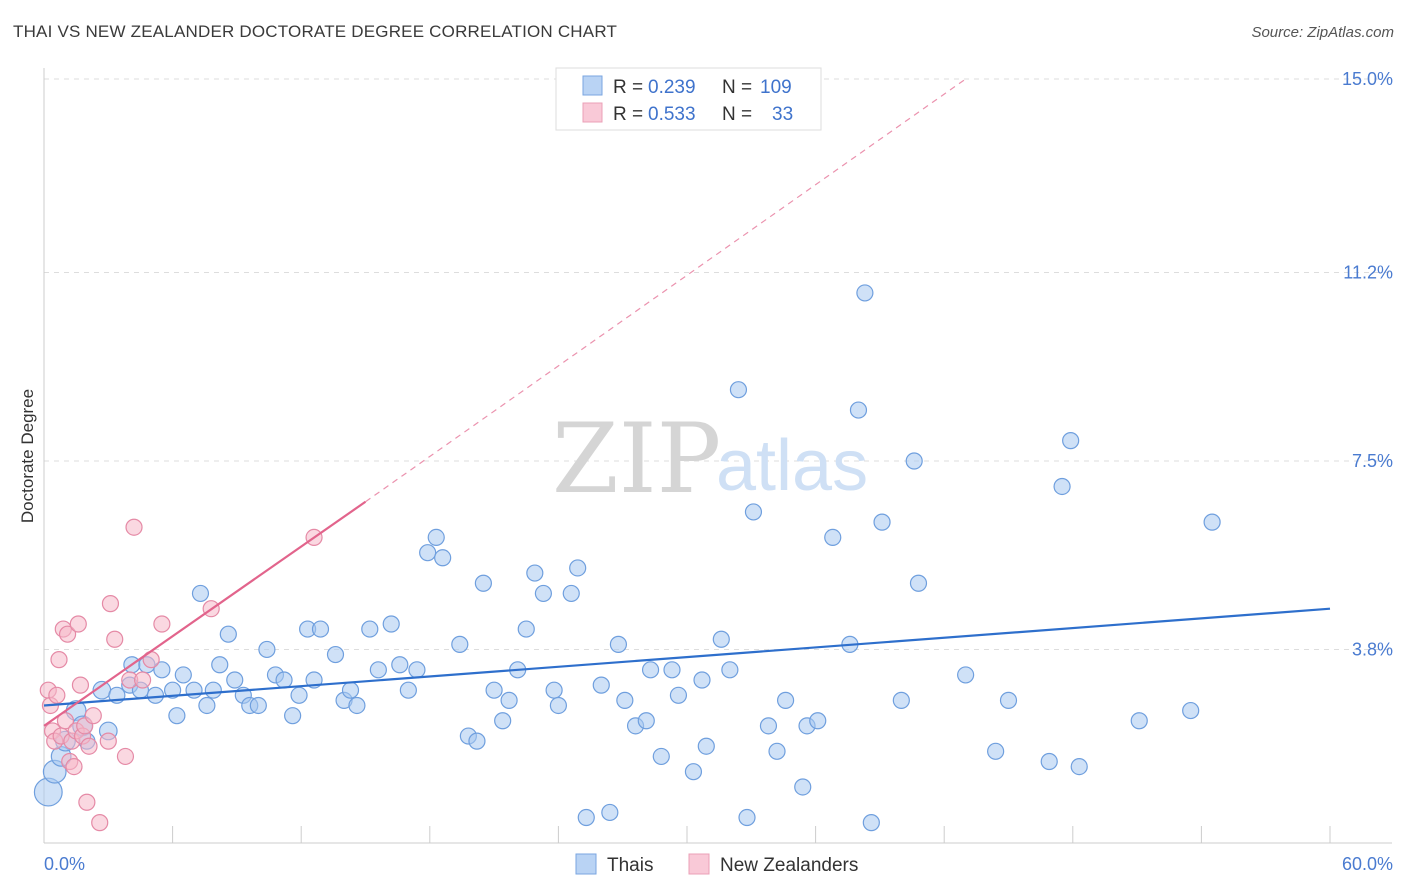 This screenshot has width=1406, height=892. What do you see at coordinates (699, 864) in the screenshot?
I see `series-legend-swatch-nz` at bounding box center [699, 864].